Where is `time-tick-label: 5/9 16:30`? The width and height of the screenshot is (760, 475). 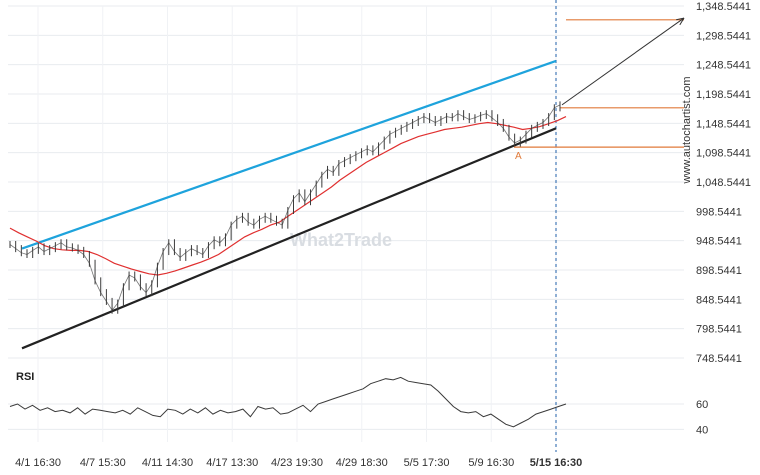 time-tick-label: 5/9 16:30 is located at coordinates (491, 463).